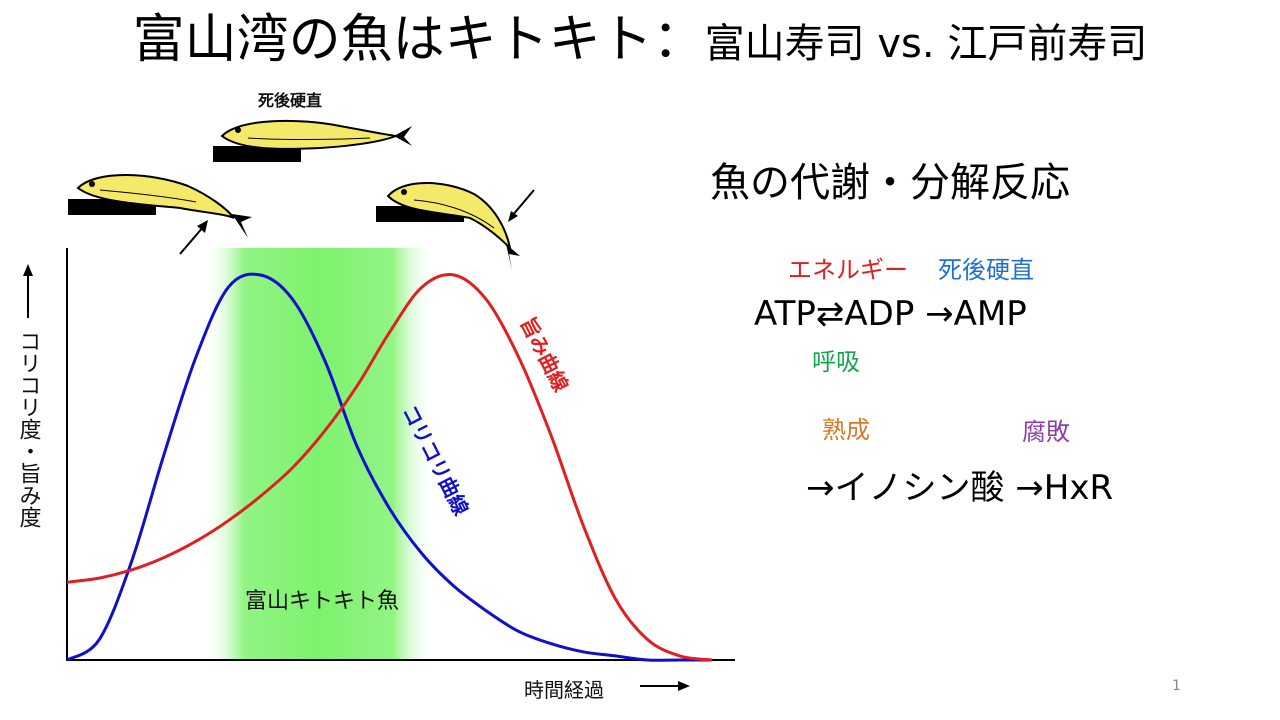 This screenshot has height=720, width=1280. Describe the element at coordinates (960, 488) in the screenshot. I see `inosinic-formula: →イノシン酸 →HxR` at that location.